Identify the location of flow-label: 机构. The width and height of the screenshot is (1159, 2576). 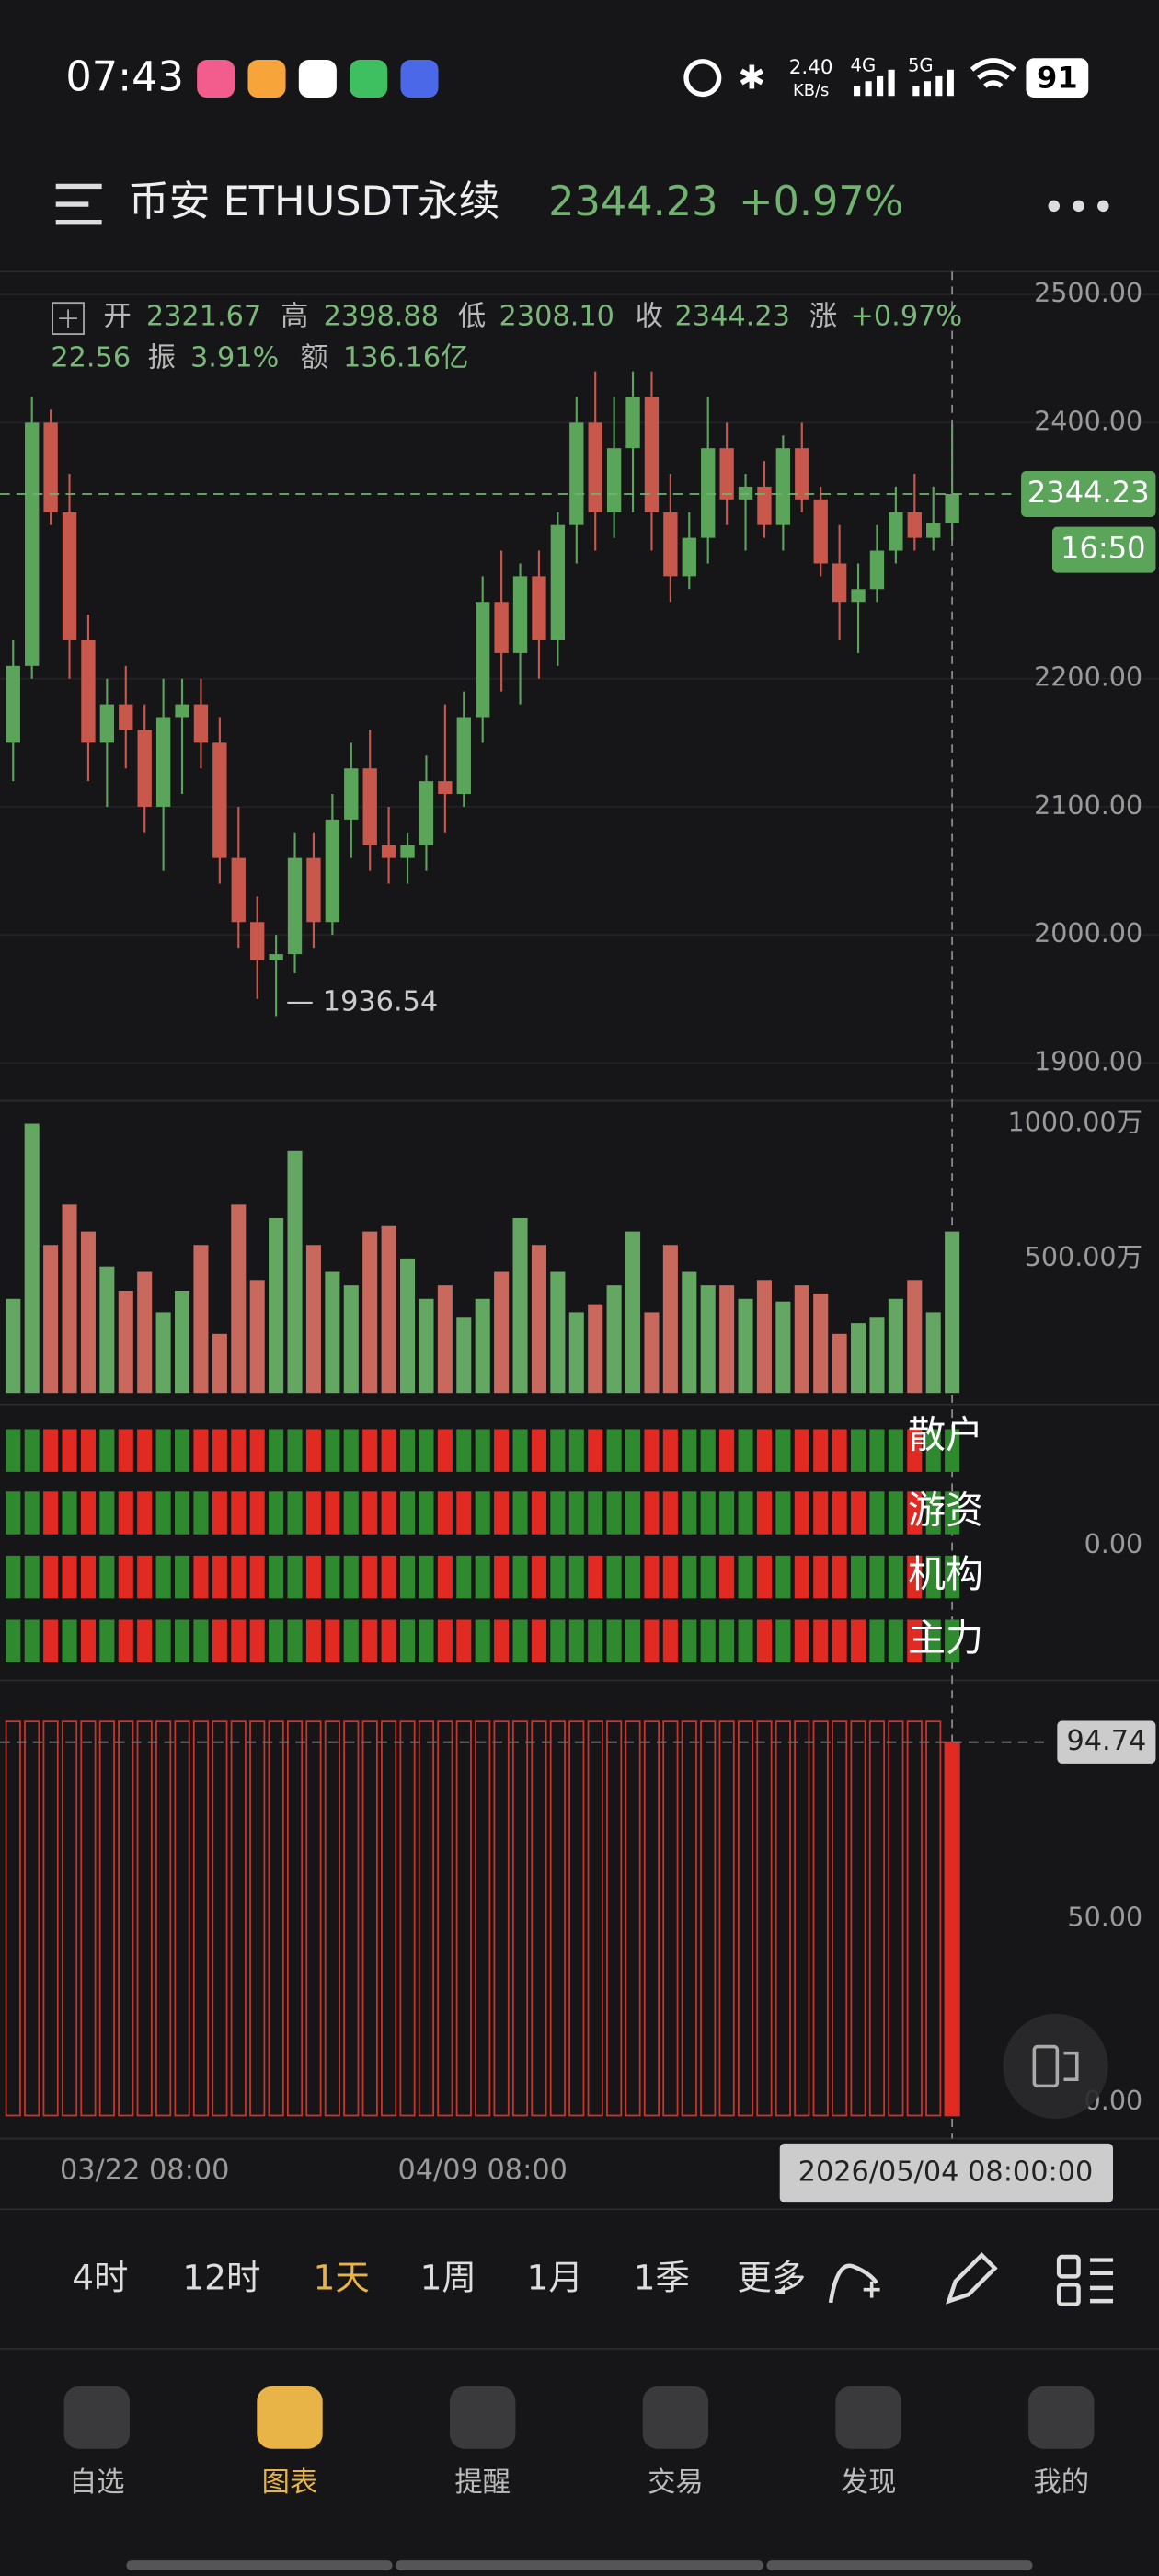
(945, 1574).